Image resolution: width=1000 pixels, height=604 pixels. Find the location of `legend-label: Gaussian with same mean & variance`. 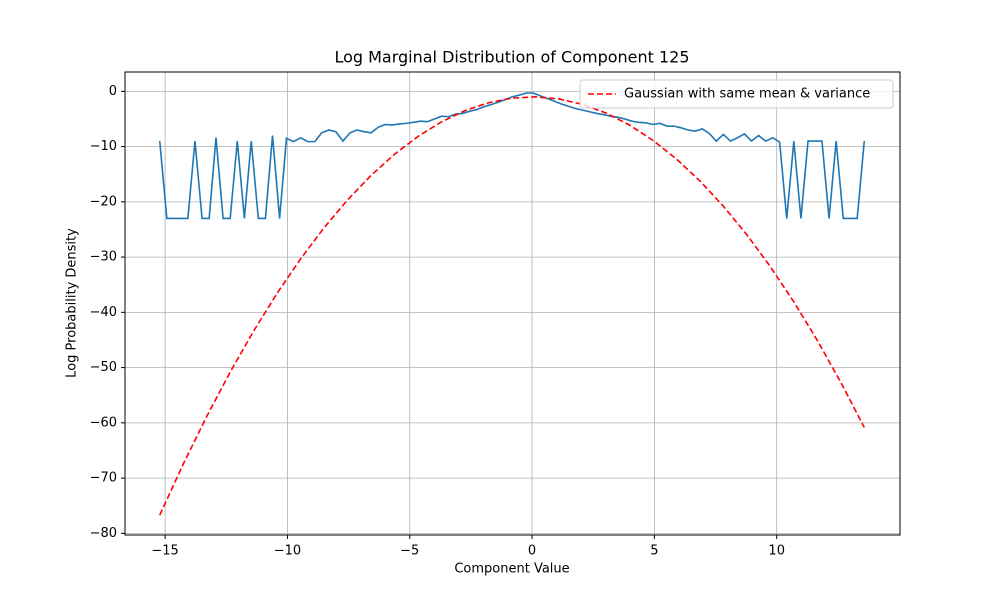

legend-label: Gaussian with same mean & variance is located at coordinates (747, 94).